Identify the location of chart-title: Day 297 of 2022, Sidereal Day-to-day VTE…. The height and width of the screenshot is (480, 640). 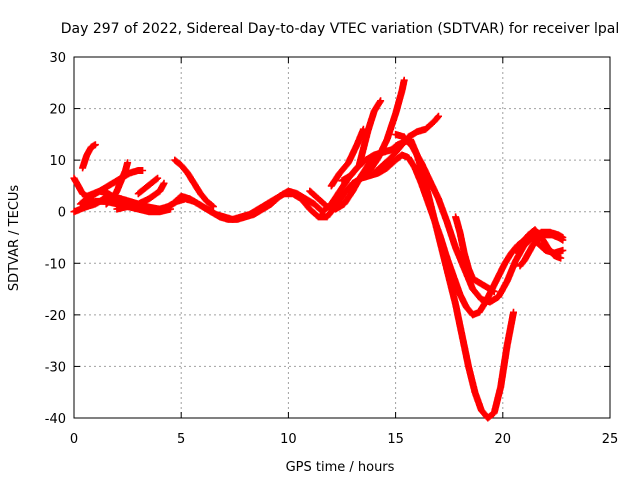
(340, 29).